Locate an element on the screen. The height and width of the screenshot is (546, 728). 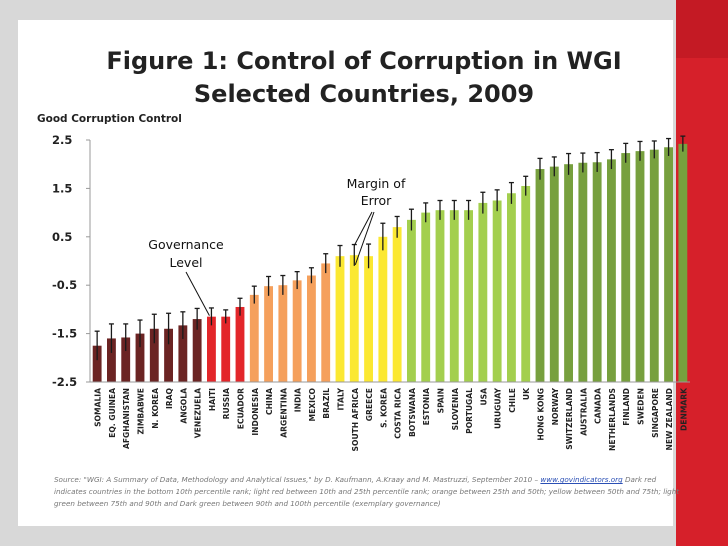
x-tick-label: BOTSWANA is located at coordinates (412, 412).